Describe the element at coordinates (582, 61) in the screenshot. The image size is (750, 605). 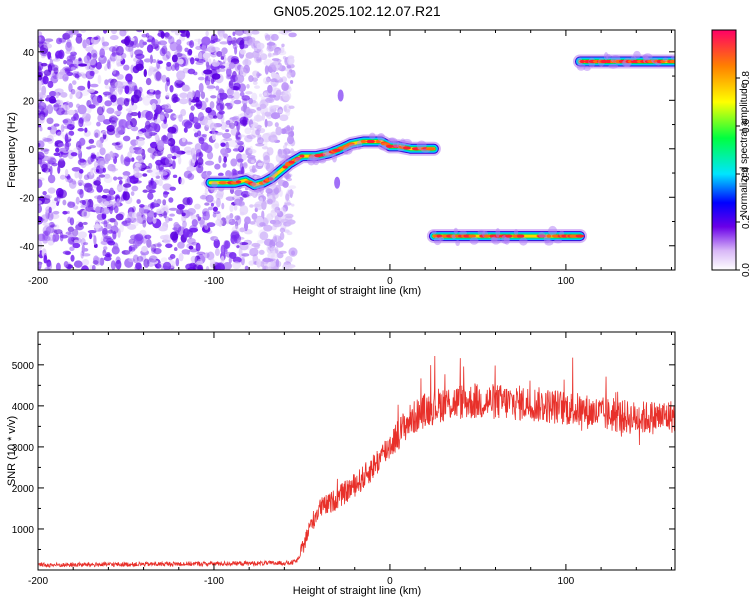
I see `track-peak` at that location.